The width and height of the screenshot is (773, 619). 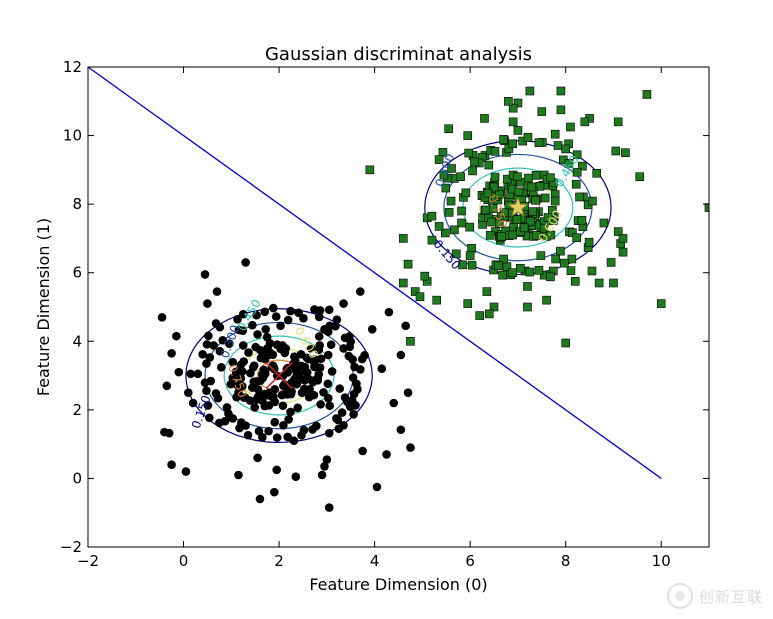 I want to click on y-tick-label-3: 4, so click(x=77, y=341).